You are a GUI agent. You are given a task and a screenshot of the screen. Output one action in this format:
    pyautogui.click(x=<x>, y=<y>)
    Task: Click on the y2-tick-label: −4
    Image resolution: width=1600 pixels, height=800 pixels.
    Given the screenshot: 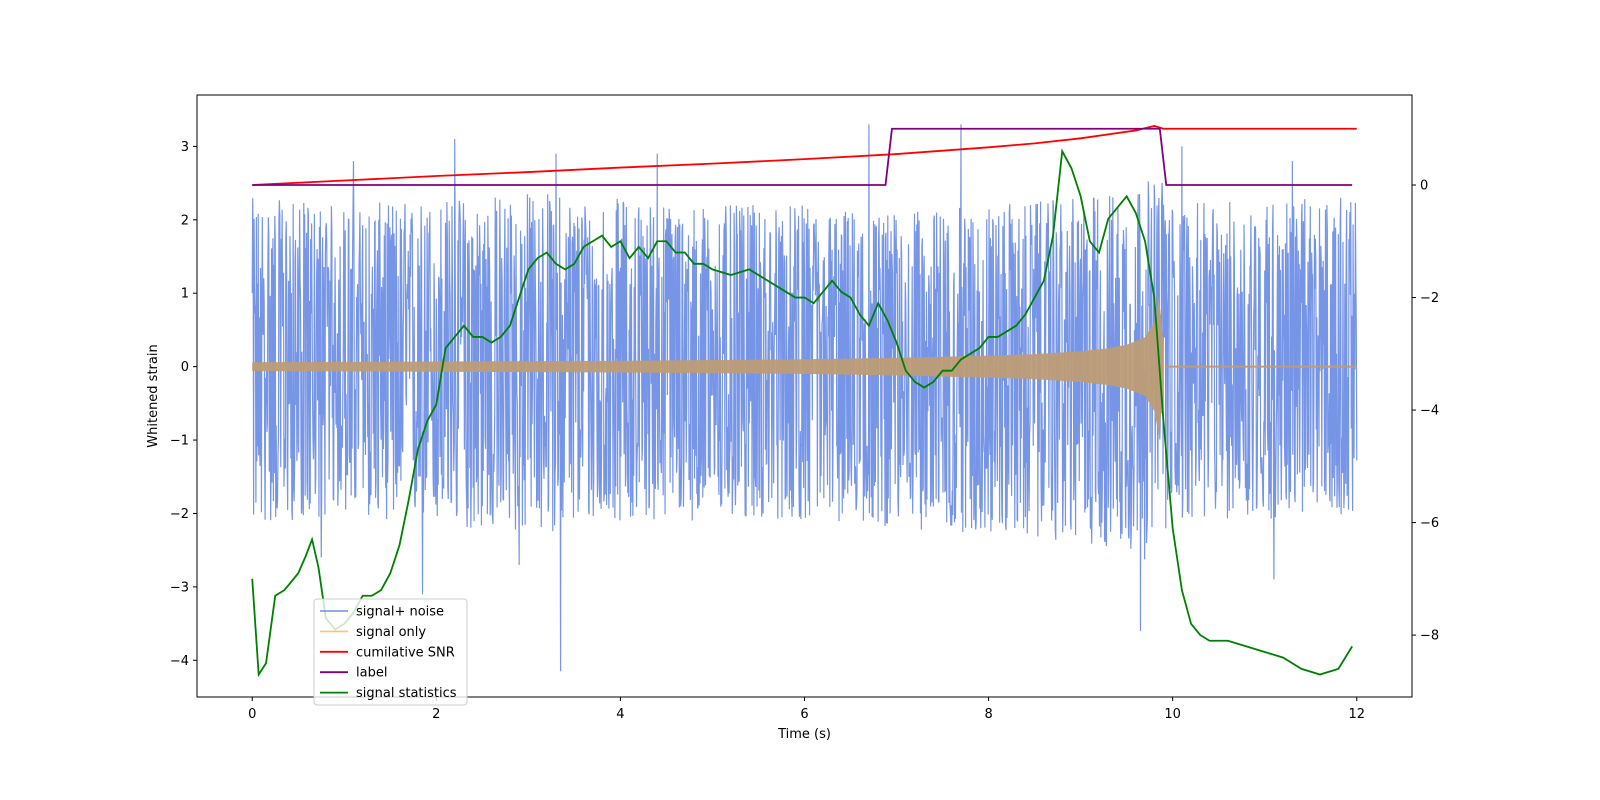 What is the action you would take?
    pyautogui.click(x=1429, y=411)
    